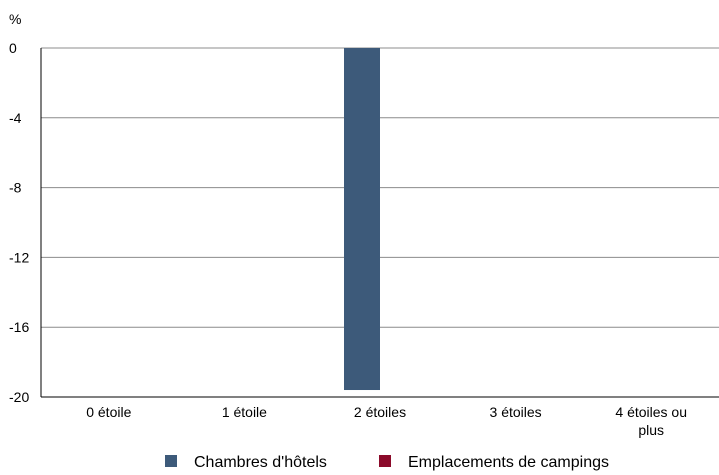 This screenshot has height=475, width=719. Describe the element at coordinates (19, 257) in the screenshot. I see `y-tick-label: -12` at that location.